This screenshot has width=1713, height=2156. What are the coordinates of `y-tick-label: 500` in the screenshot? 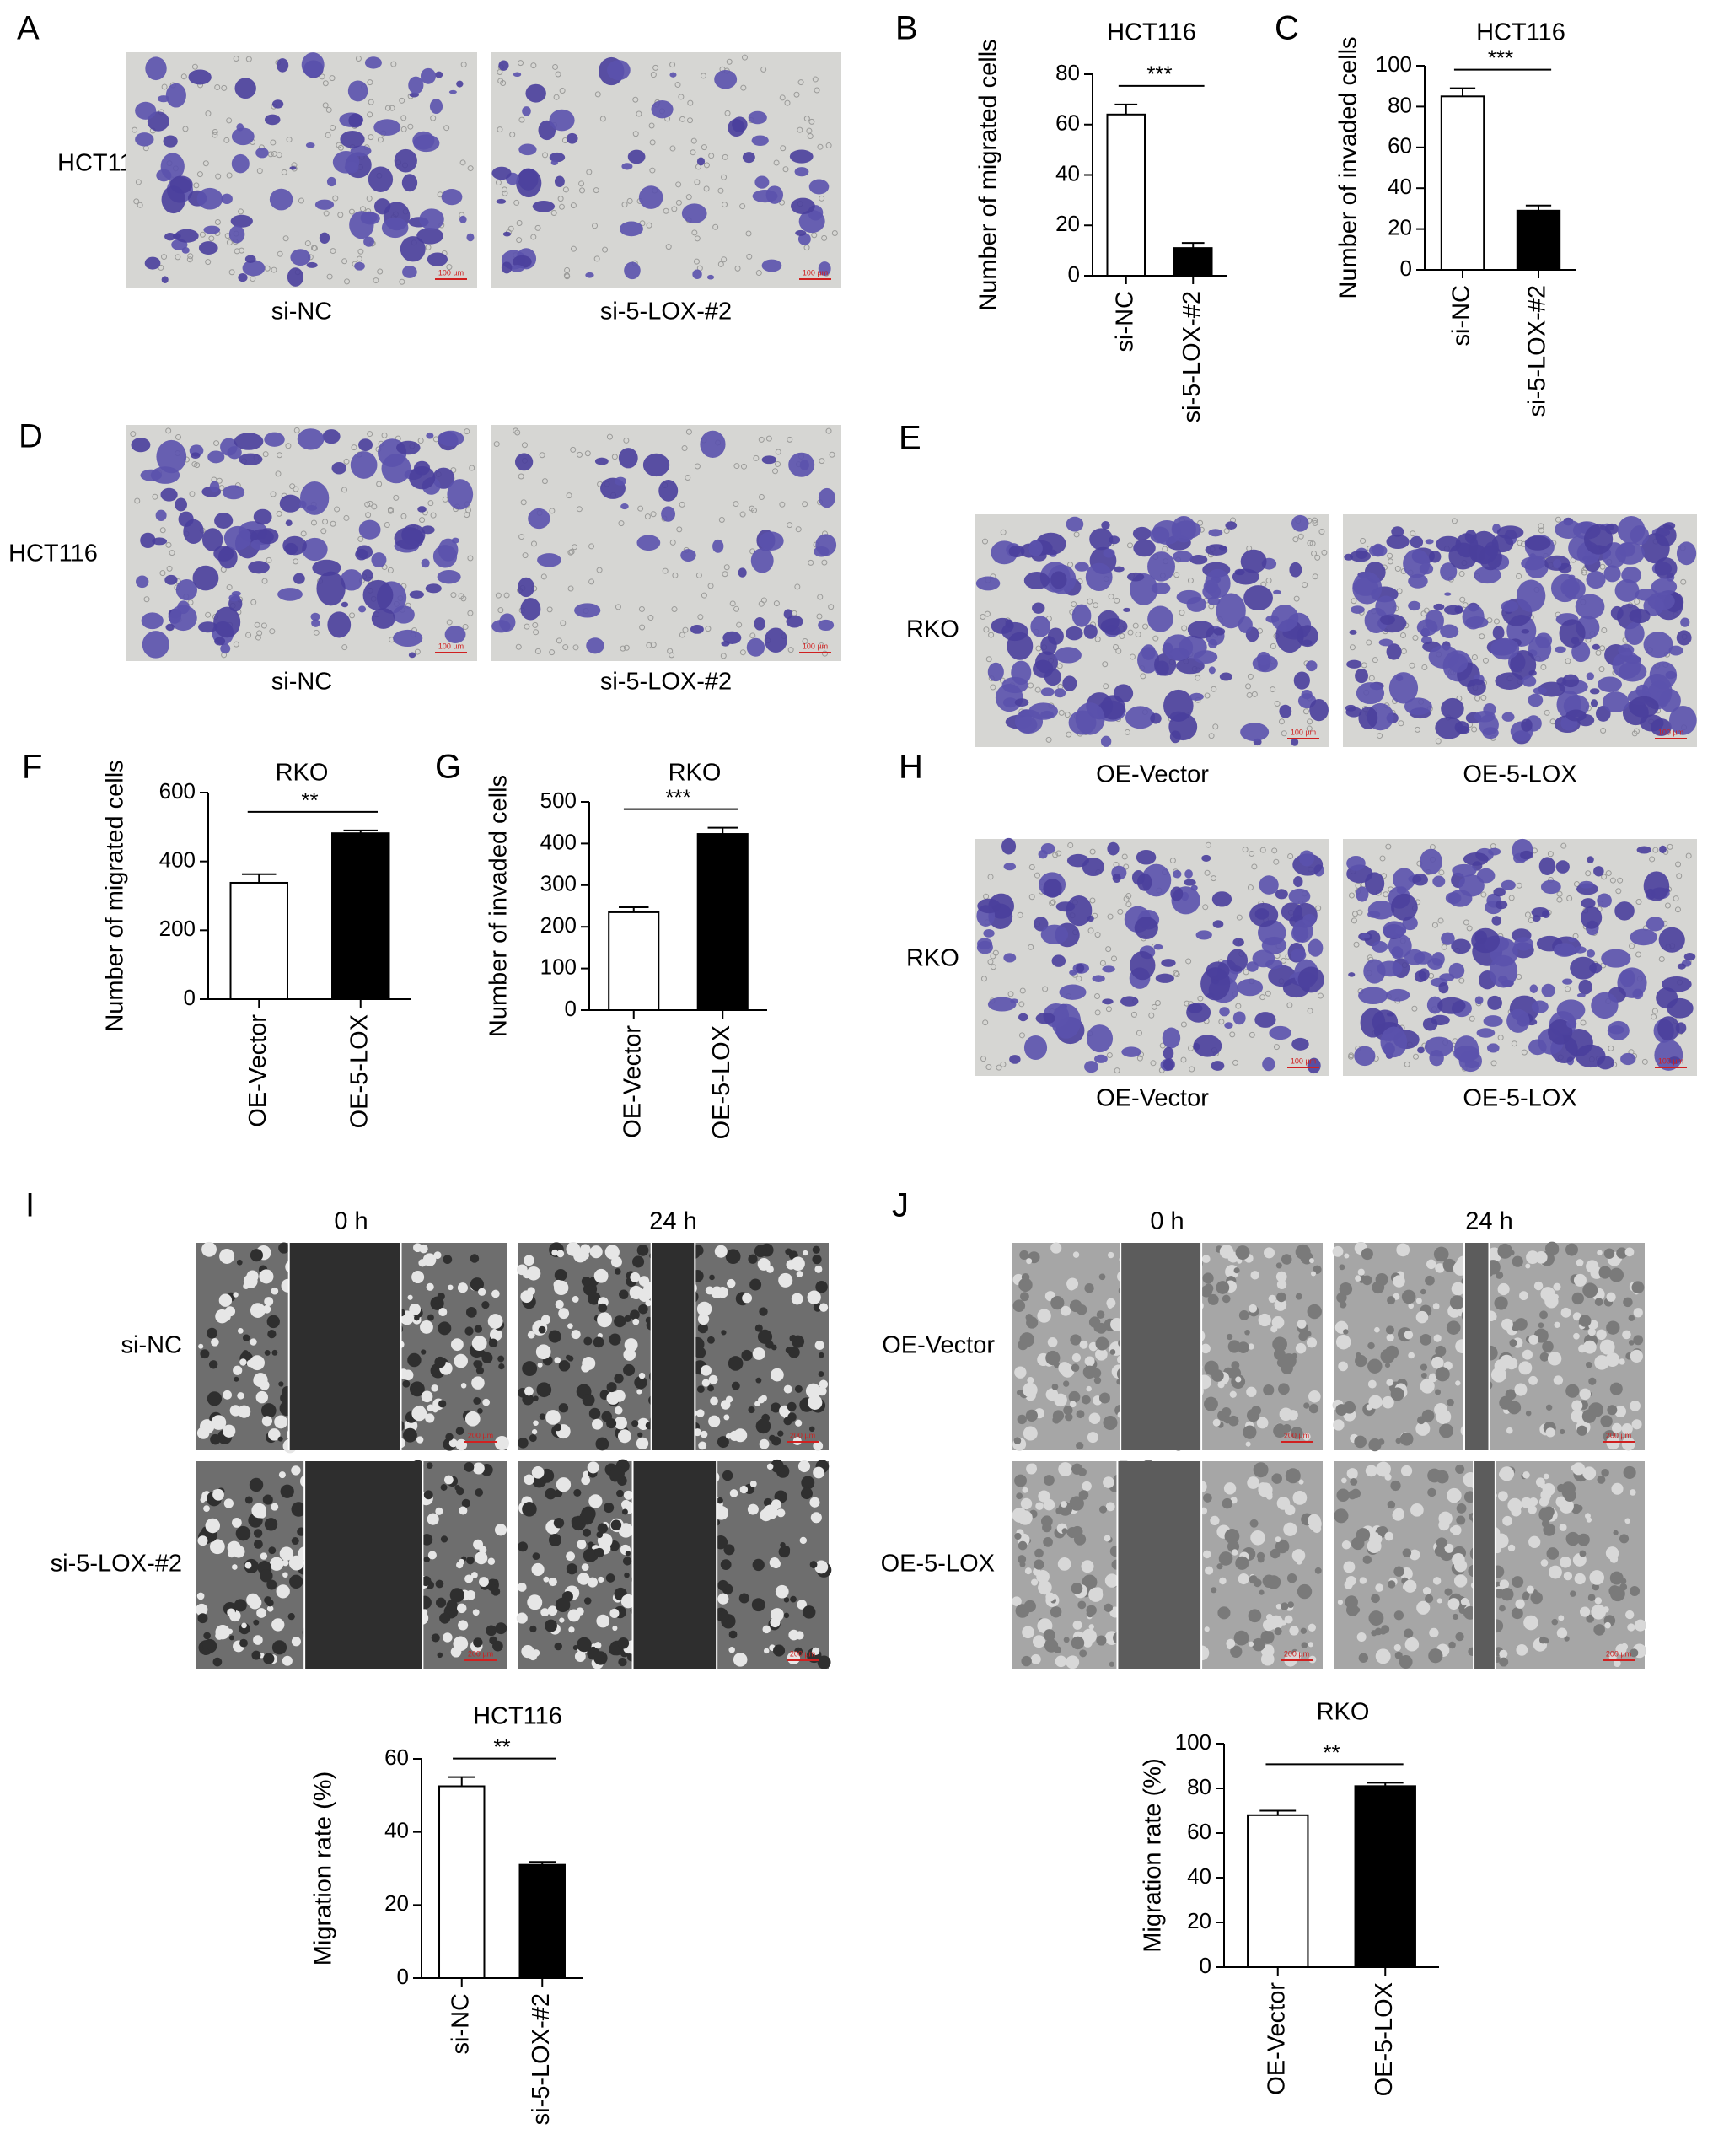 It's located at (558, 800).